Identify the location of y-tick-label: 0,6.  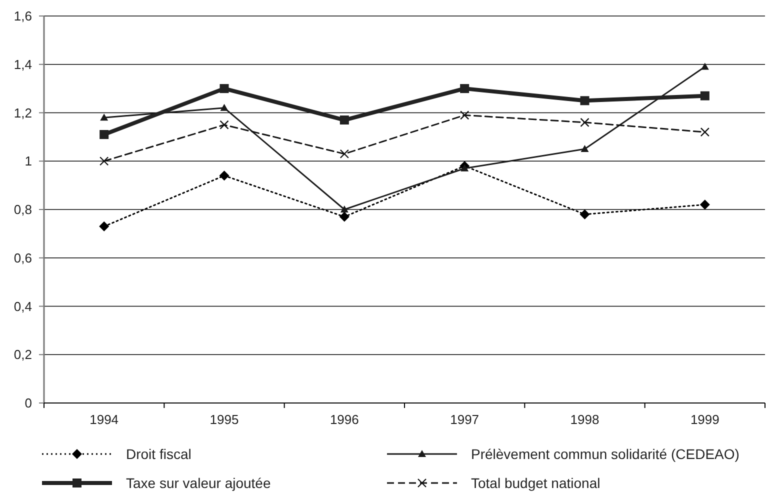
(23, 258).